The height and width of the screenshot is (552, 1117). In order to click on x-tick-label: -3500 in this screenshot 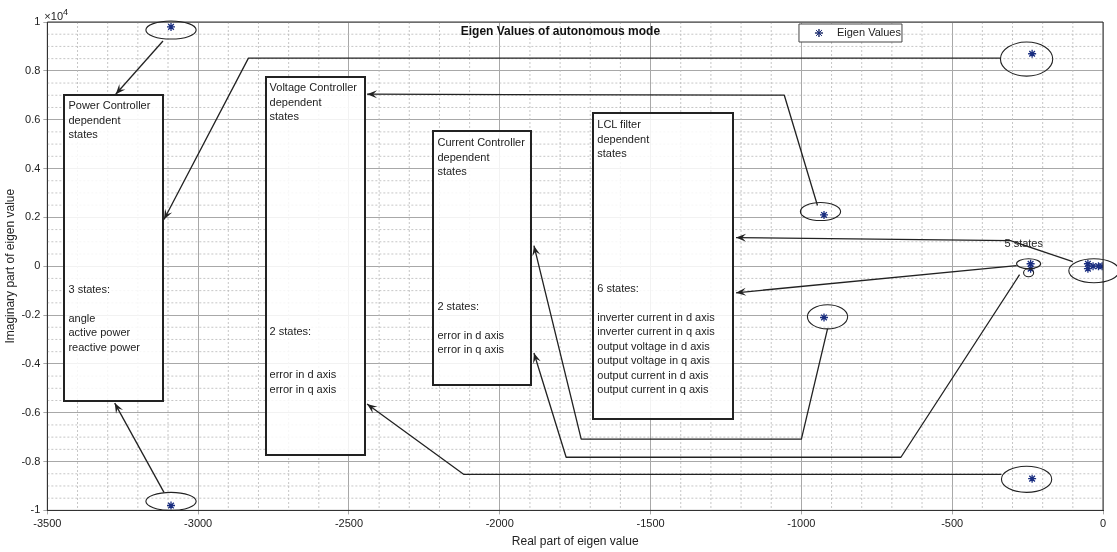, I will do `click(47, 523)`.